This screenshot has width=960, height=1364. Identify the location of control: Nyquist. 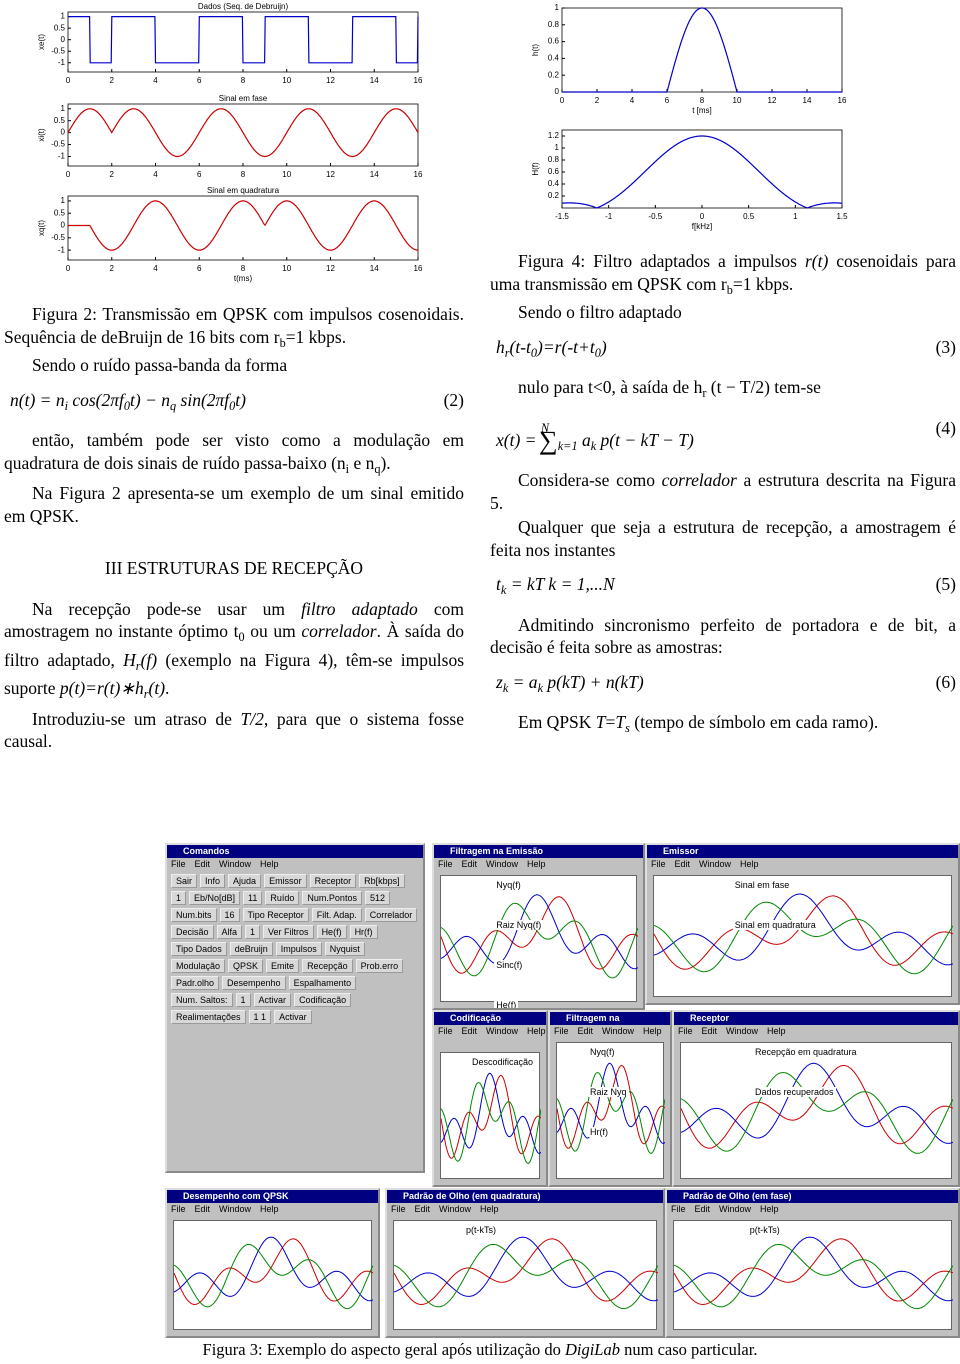
(344, 949).